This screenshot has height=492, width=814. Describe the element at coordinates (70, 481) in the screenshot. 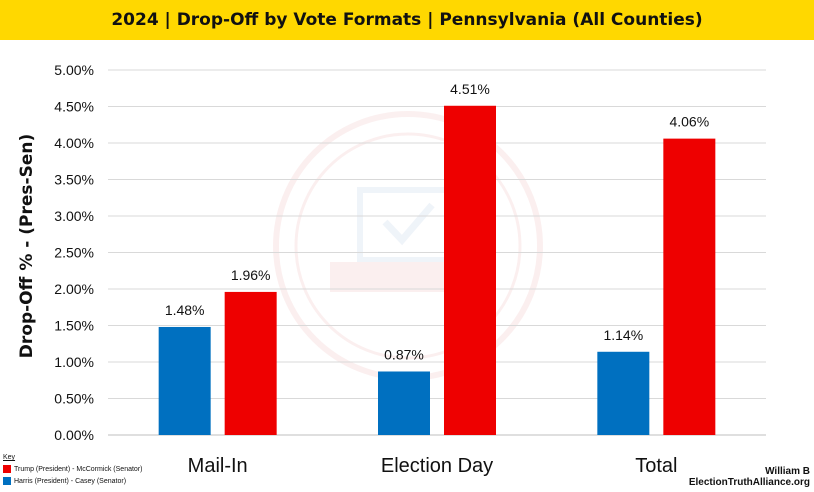

I see `legend-label-harris: Harris (President) - Casey (Senator)` at that location.